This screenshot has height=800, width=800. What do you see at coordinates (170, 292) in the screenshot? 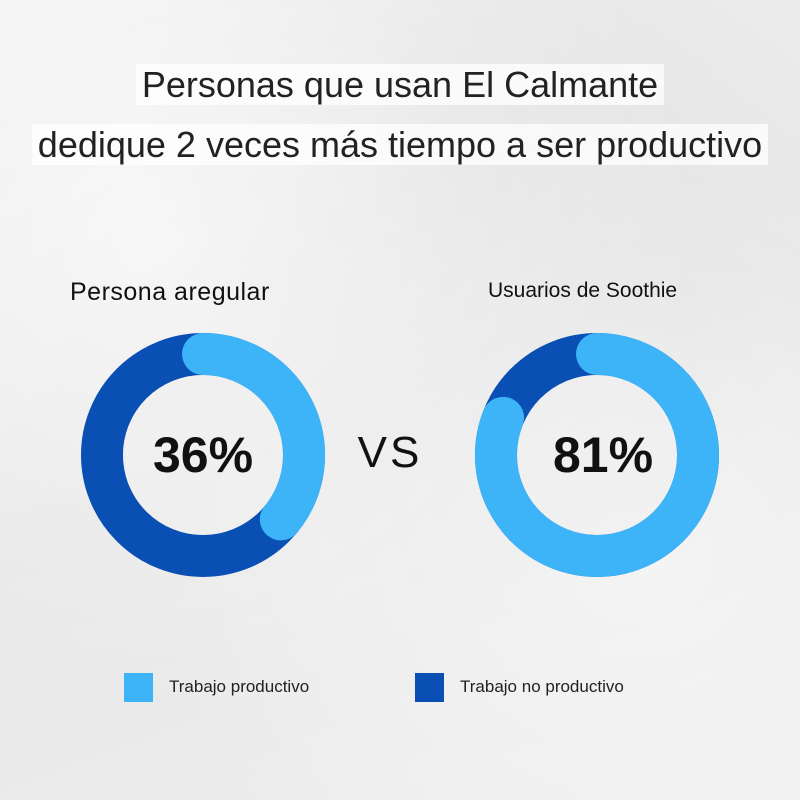
I see `left-chart-title: Persona aregular` at bounding box center [170, 292].